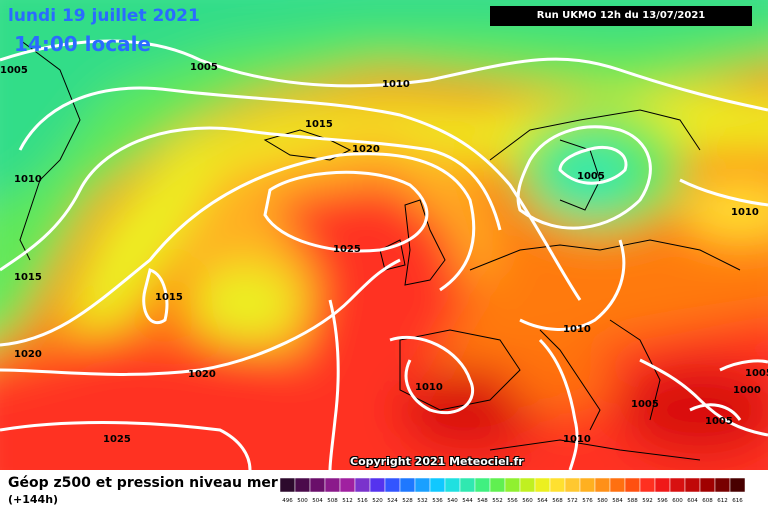 The image size is (768, 512). Describe the element at coordinates (662, 501) in the screenshot. I see `legend-tick: 596` at that location.